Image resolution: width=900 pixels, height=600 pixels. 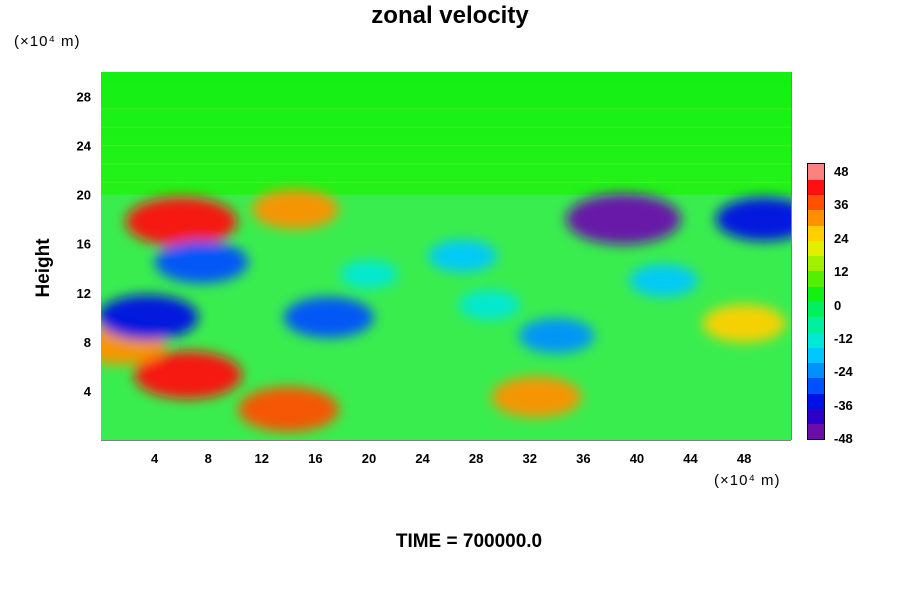 What do you see at coordinates (843, 338) in the screenshot?
I see `colorbar-label: -12` at bounding box center [843, 338].